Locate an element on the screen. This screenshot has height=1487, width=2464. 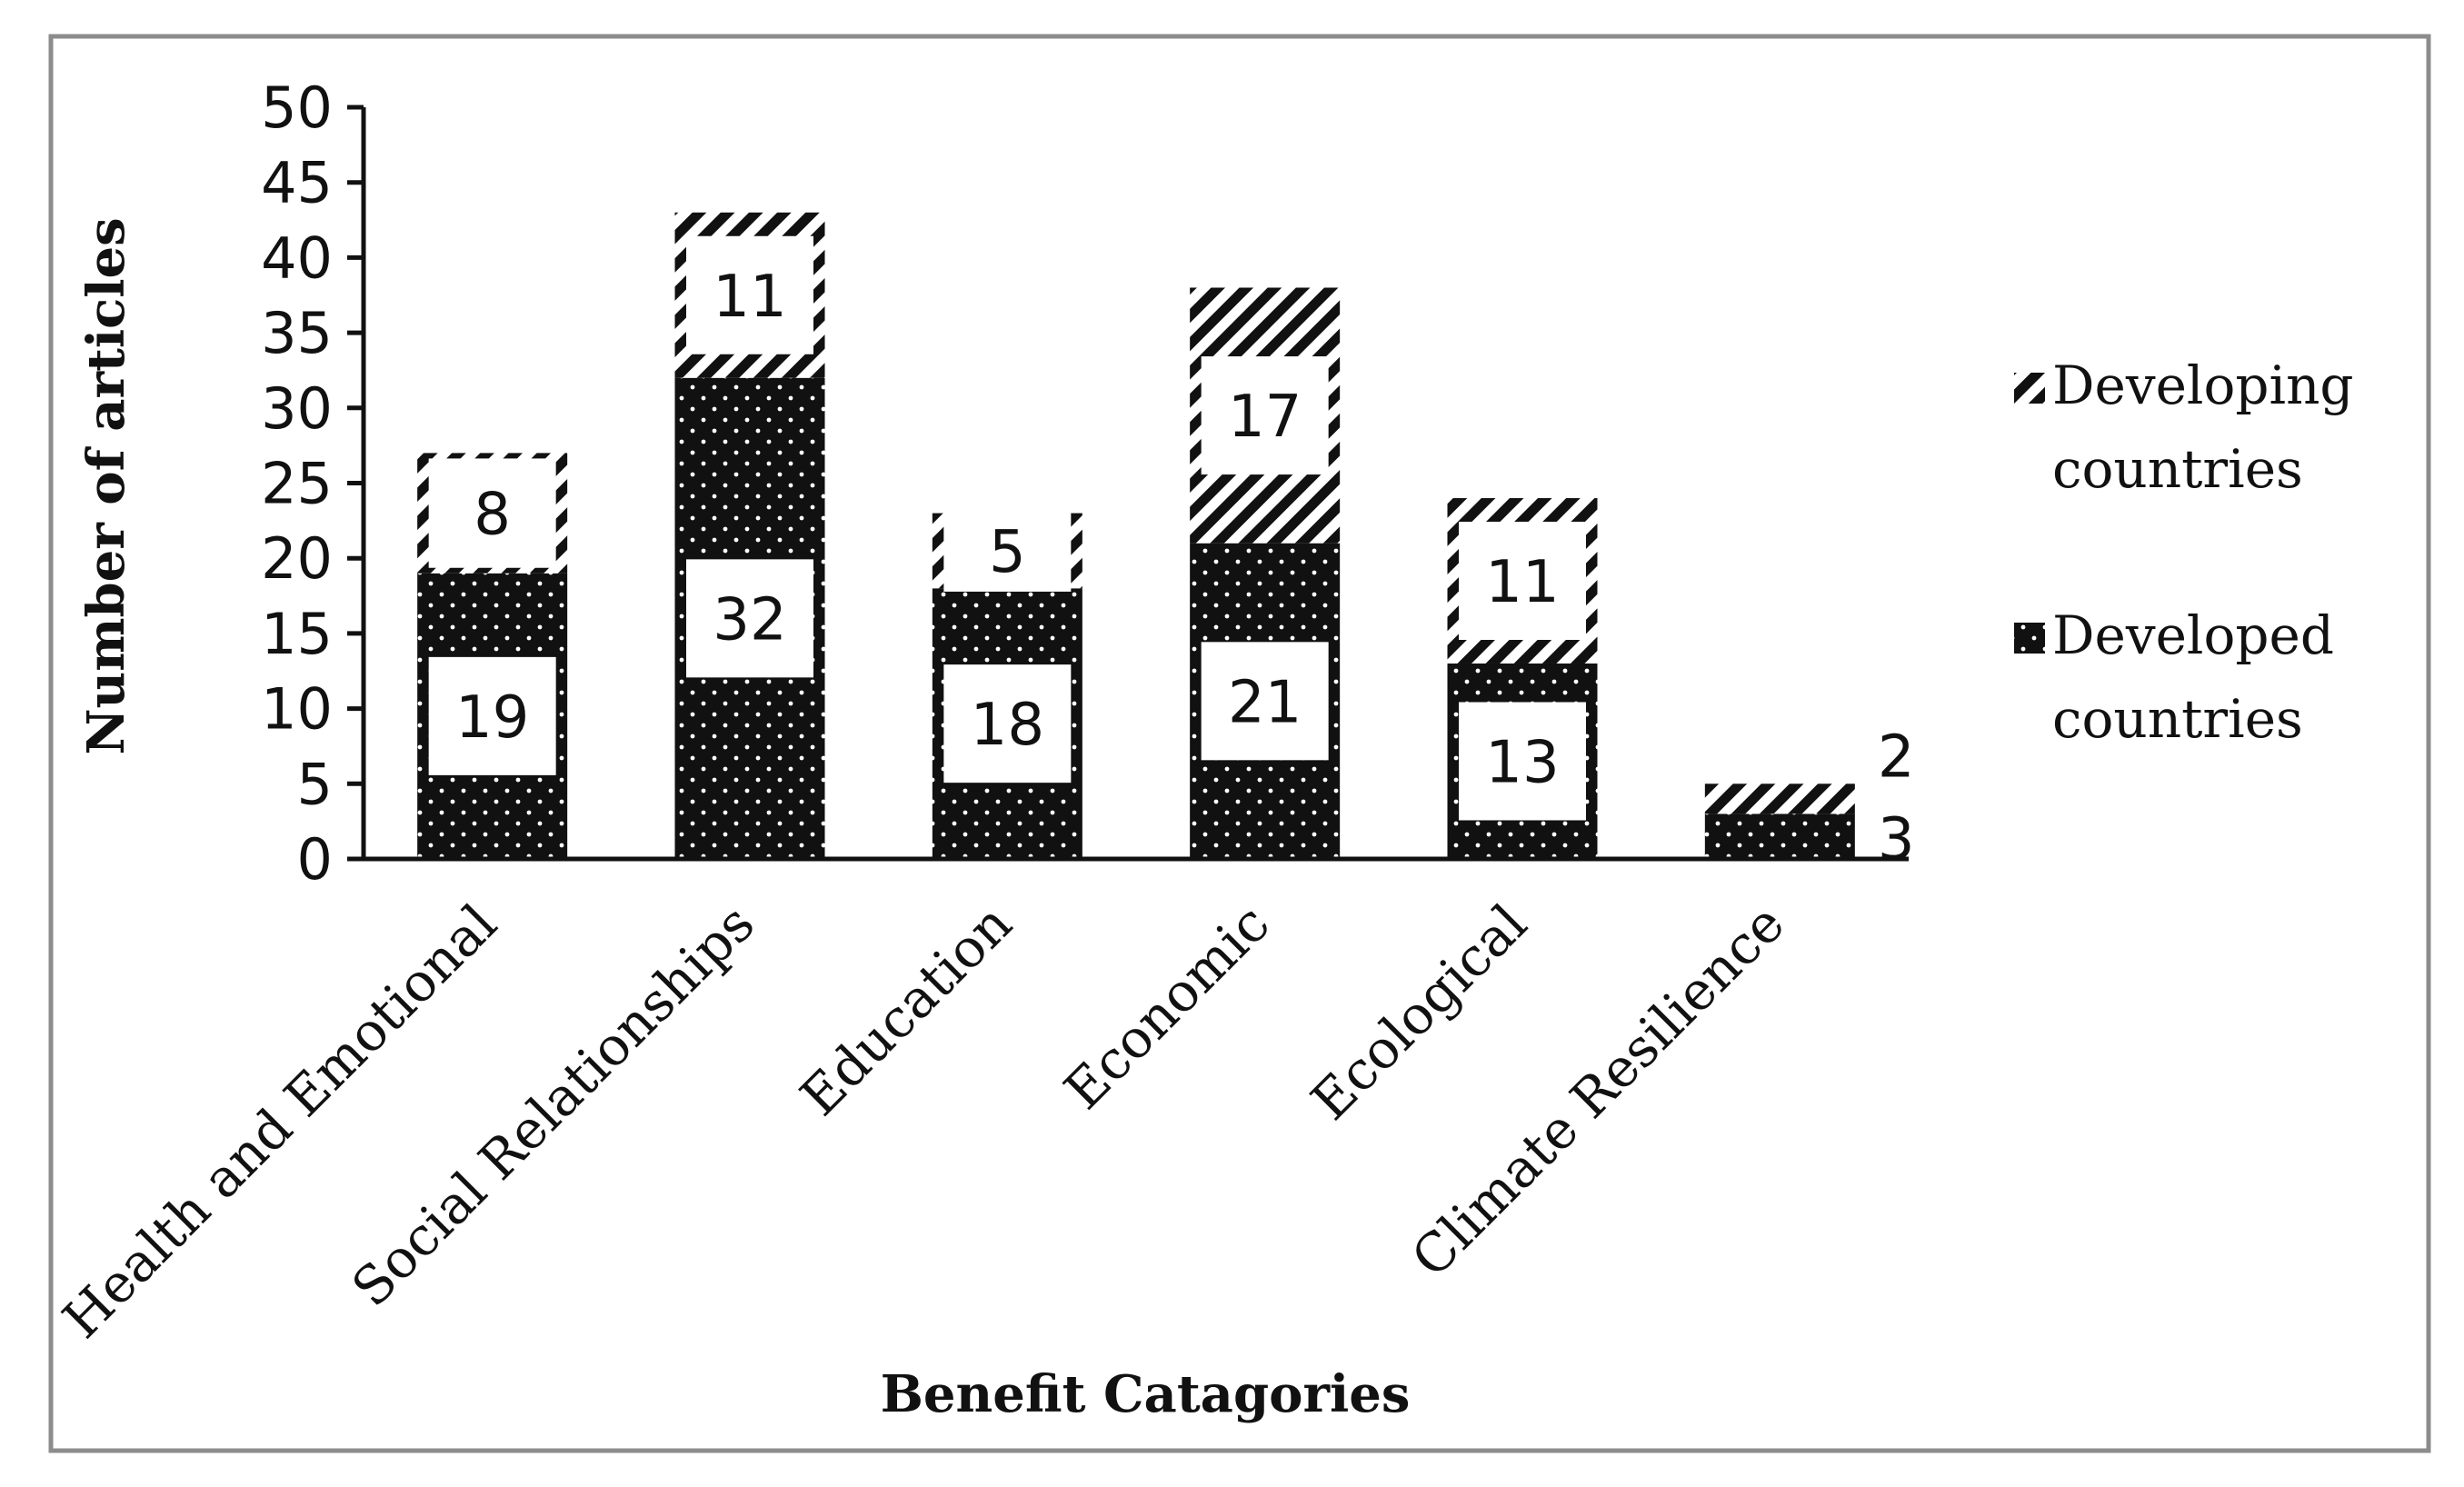
legend-swatch-developing is located at coordinates (2029, 389).